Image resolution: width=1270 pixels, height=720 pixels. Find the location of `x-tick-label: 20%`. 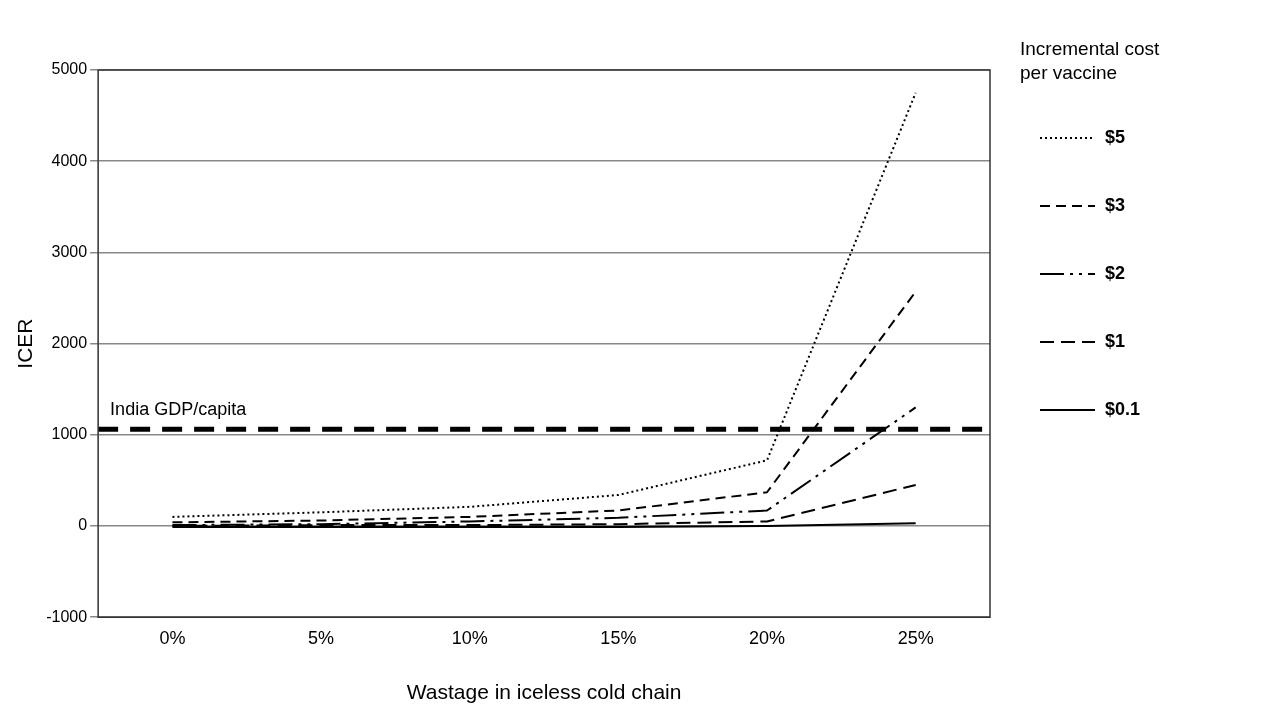

x-tick-label: 20% is located at coordinates (767, 637).